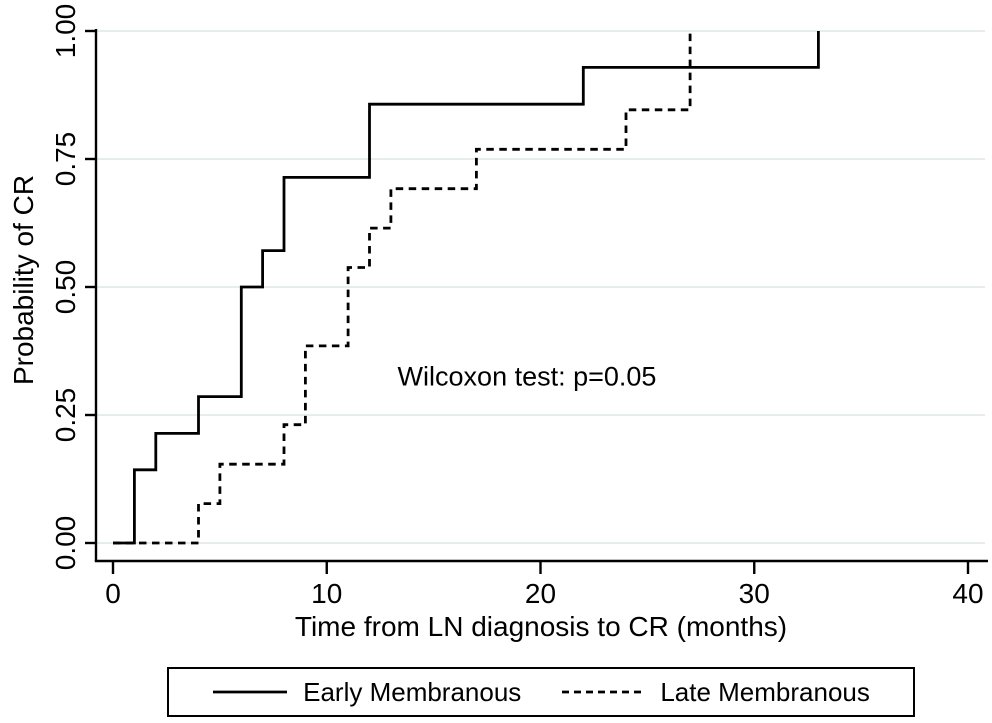 This screenshot has width=992, height=723. I want to click on wilcoxon-test-annotation: Wilcoxon test: p=0.05, so click(527, 376).